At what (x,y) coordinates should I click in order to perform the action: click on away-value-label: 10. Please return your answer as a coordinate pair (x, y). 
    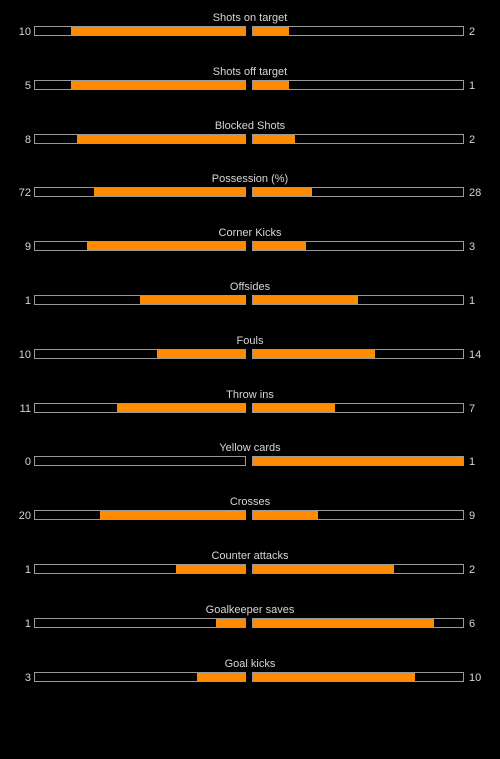
    Looking at the image, I should click on (475, 677).